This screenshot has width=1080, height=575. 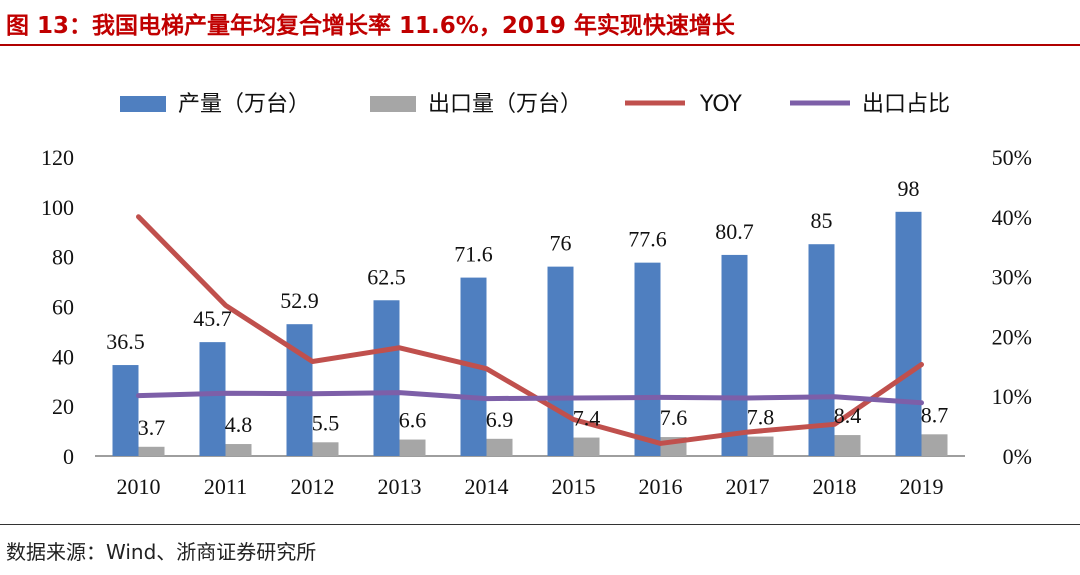 What do you see at coordinates (647, 239) in the screenshot?
I see `label-production: 77.6` at bounding box center [647, 239].